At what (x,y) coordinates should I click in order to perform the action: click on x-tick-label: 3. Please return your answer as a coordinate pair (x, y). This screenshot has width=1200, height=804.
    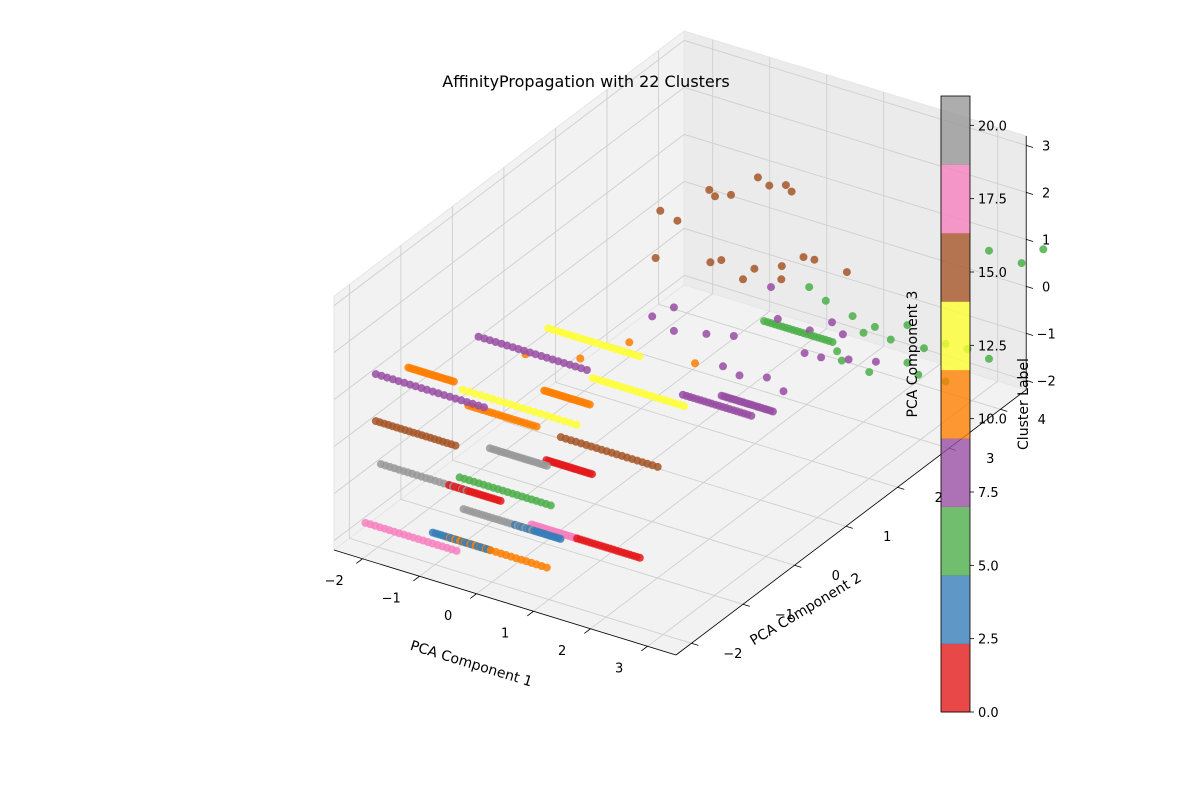
    Looking at the image, I should click on (619, 669).